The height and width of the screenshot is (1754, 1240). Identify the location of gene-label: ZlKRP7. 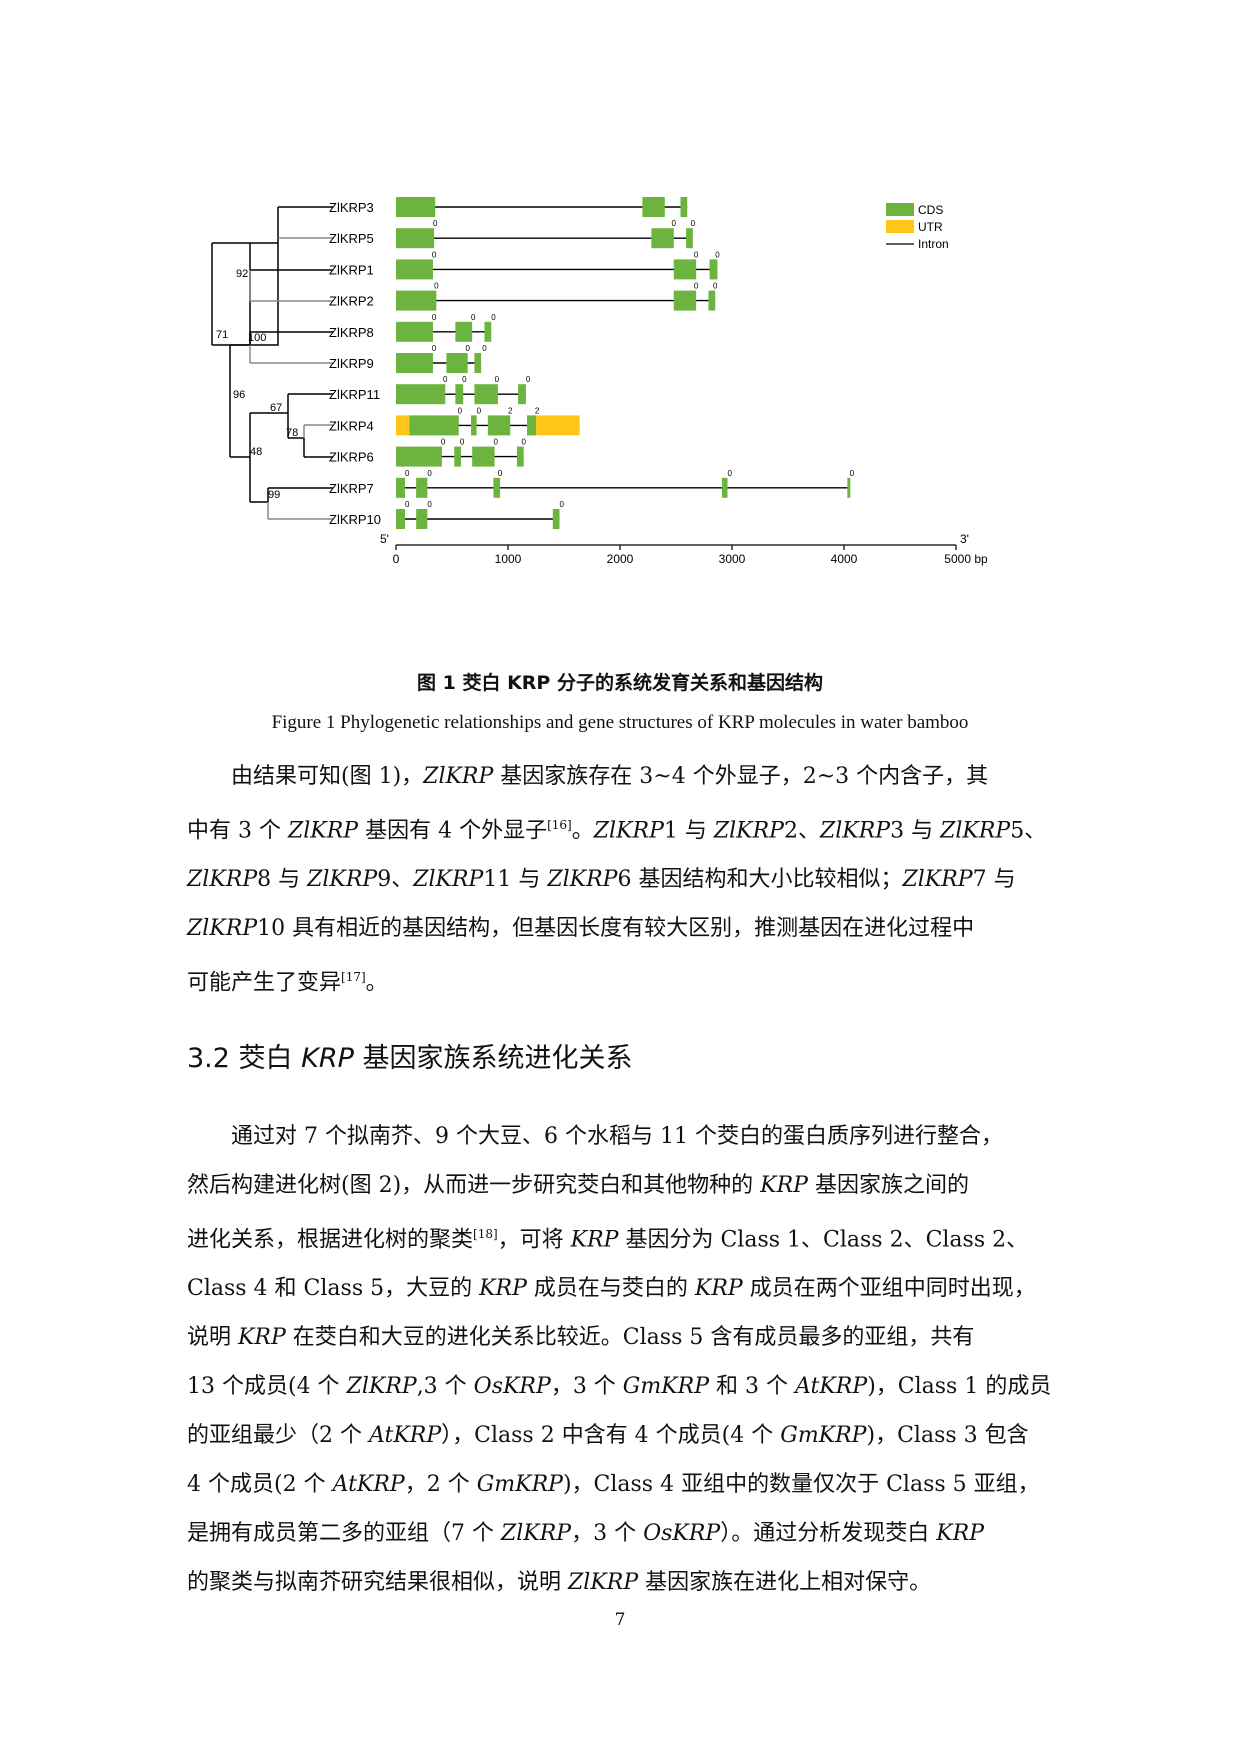
(351, 488).